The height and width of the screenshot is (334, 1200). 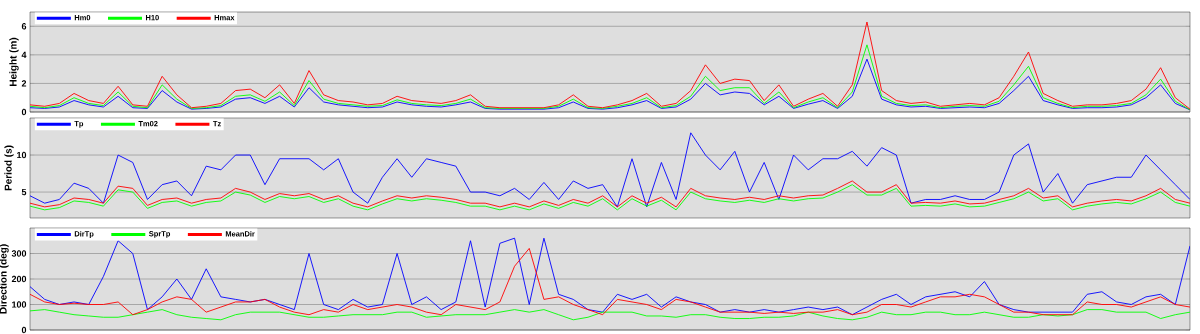 I want to click on y-tick-label: 10, so click(x=22, y=155).